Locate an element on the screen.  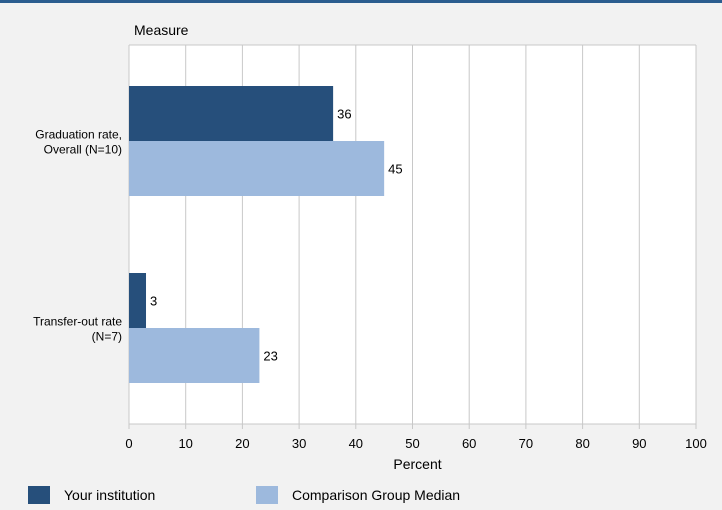
bar-value-label: 23 is located at coordinates (270, 356).